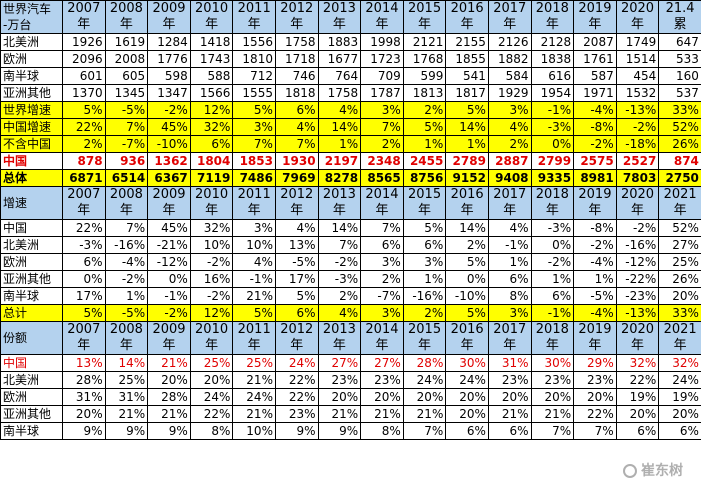 The image size is (701, 490). Describe the element at coordinates (595, 178) in the screenshot. I see `table-cell: 8981` at that location.